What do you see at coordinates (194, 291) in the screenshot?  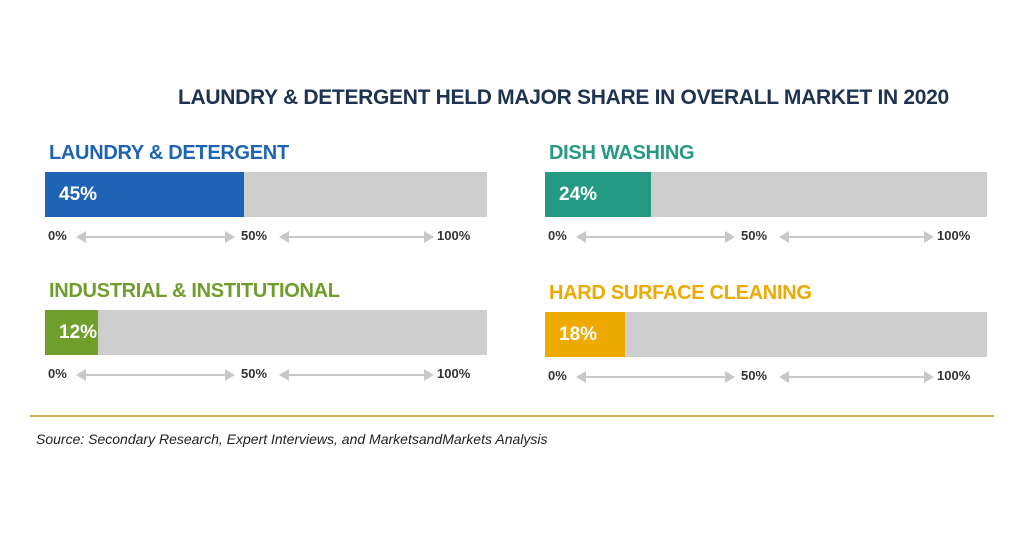 I see `category-label: INDUSTRIAL & INSTITUTIONAL` at bounding box center [194, 291].